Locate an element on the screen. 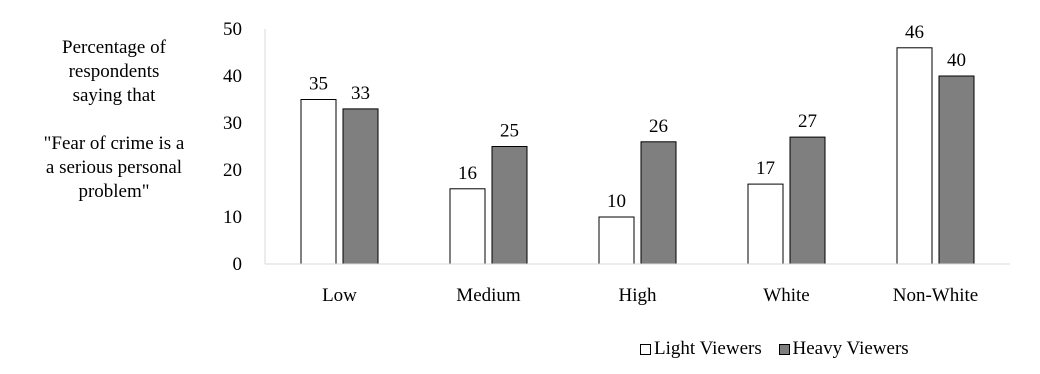  data-label: 10 is located at coordinates (616, 201).